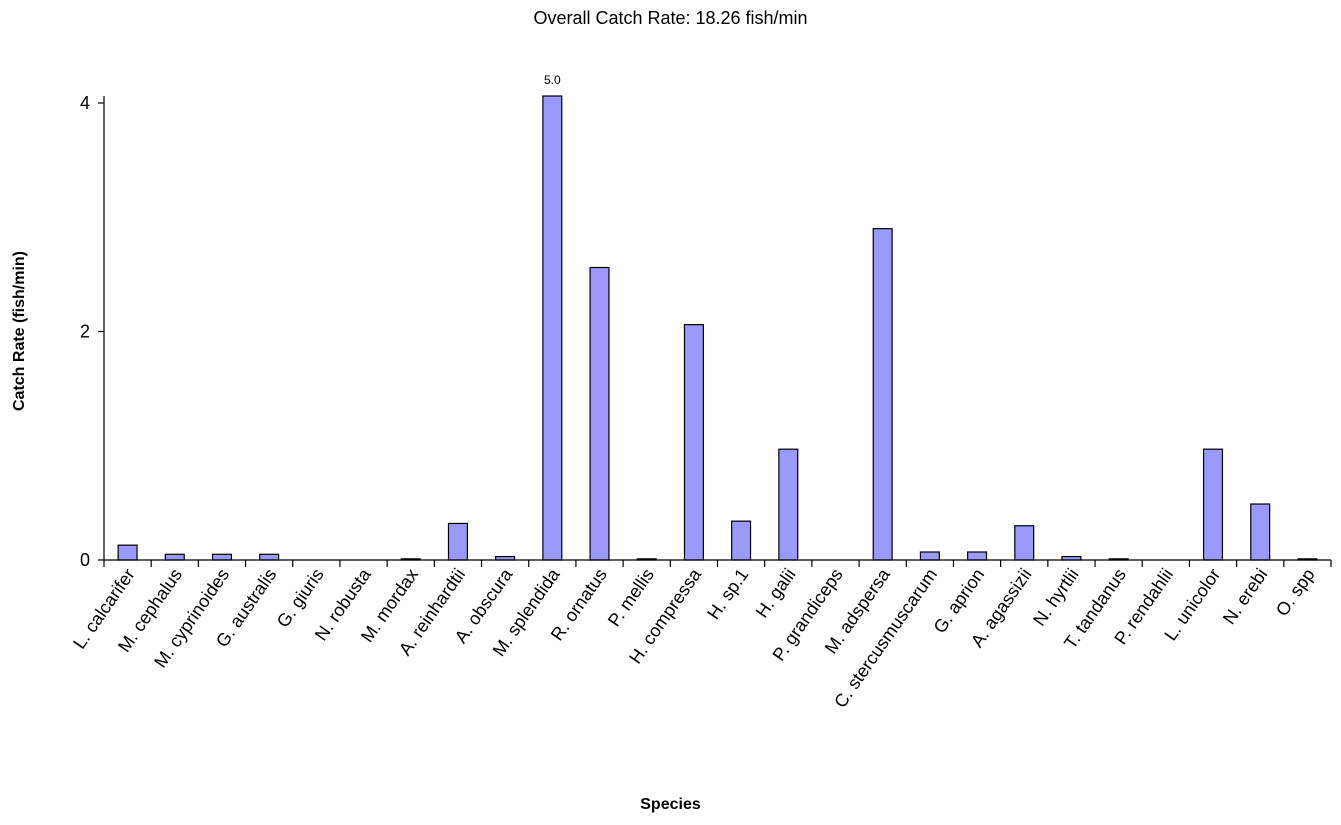 This screenshot has width=1341, height=825. Describe the element at coordinates (776, 593) in the screenshot. I see `x-tick-label: H. galii` at that location.